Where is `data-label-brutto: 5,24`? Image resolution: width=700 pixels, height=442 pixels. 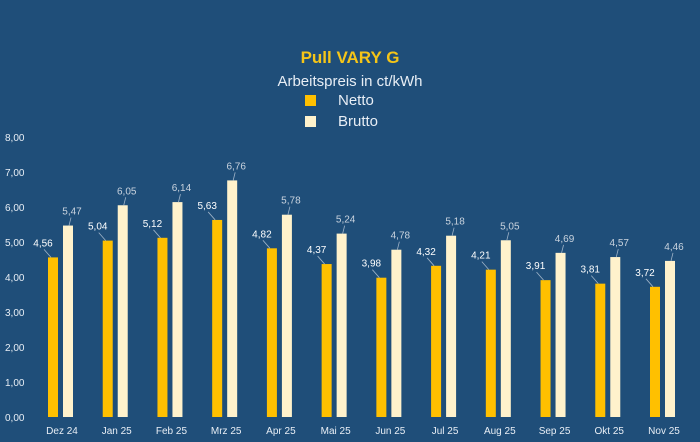 data-label-brutto: 5,24 is located at coordinates (346, 220).